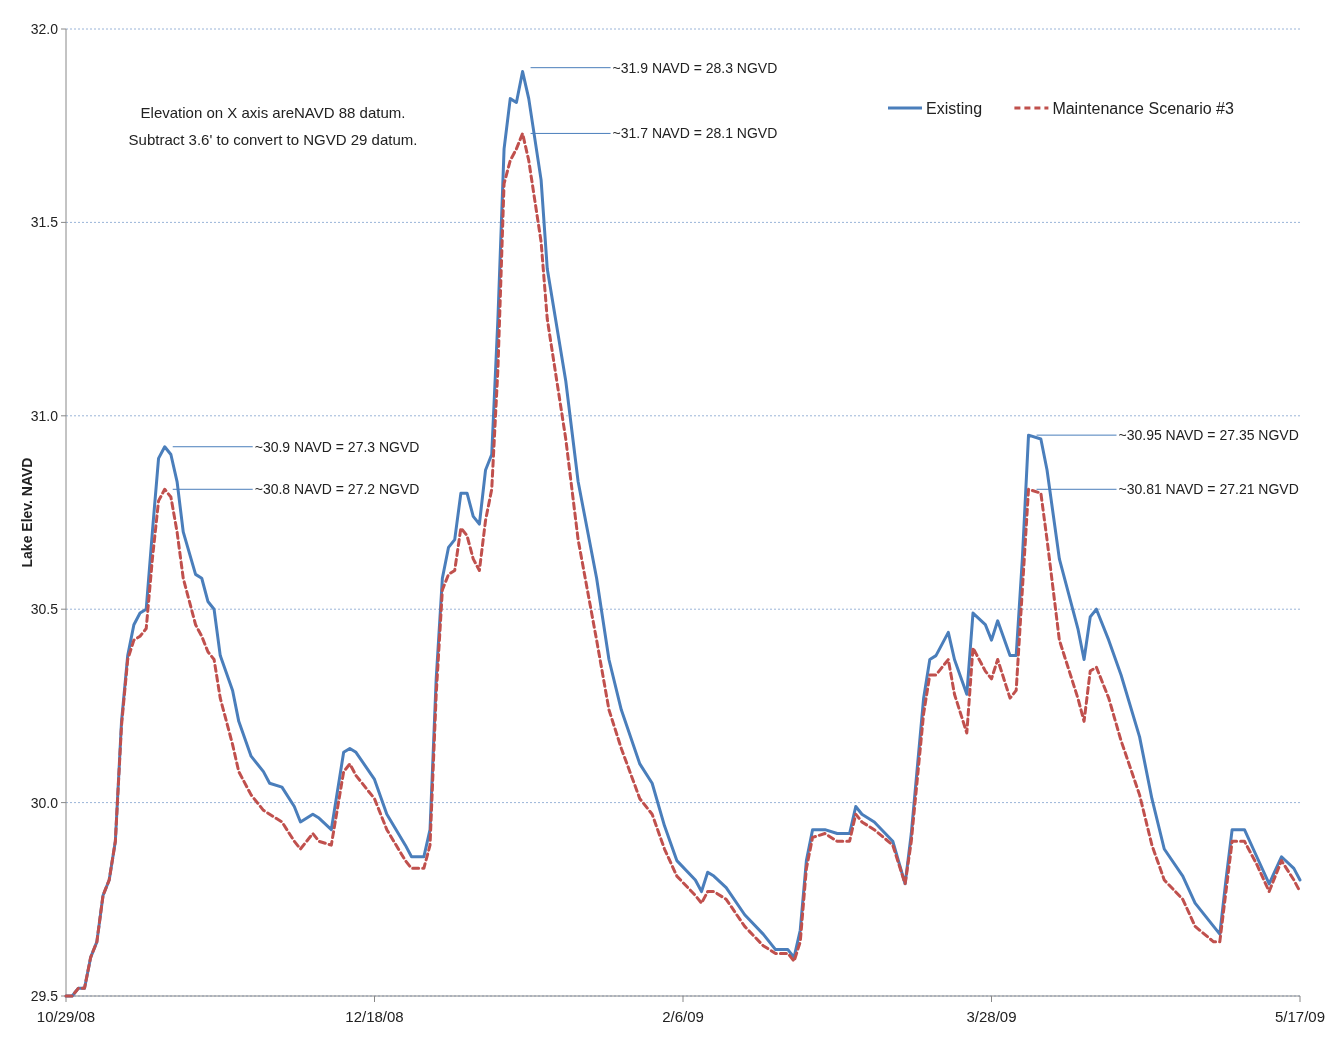  What do you see at coordinates (44, 996) in the screenshot?
I see `y-tick-label: 29.5` at bounding box center [44, 996].